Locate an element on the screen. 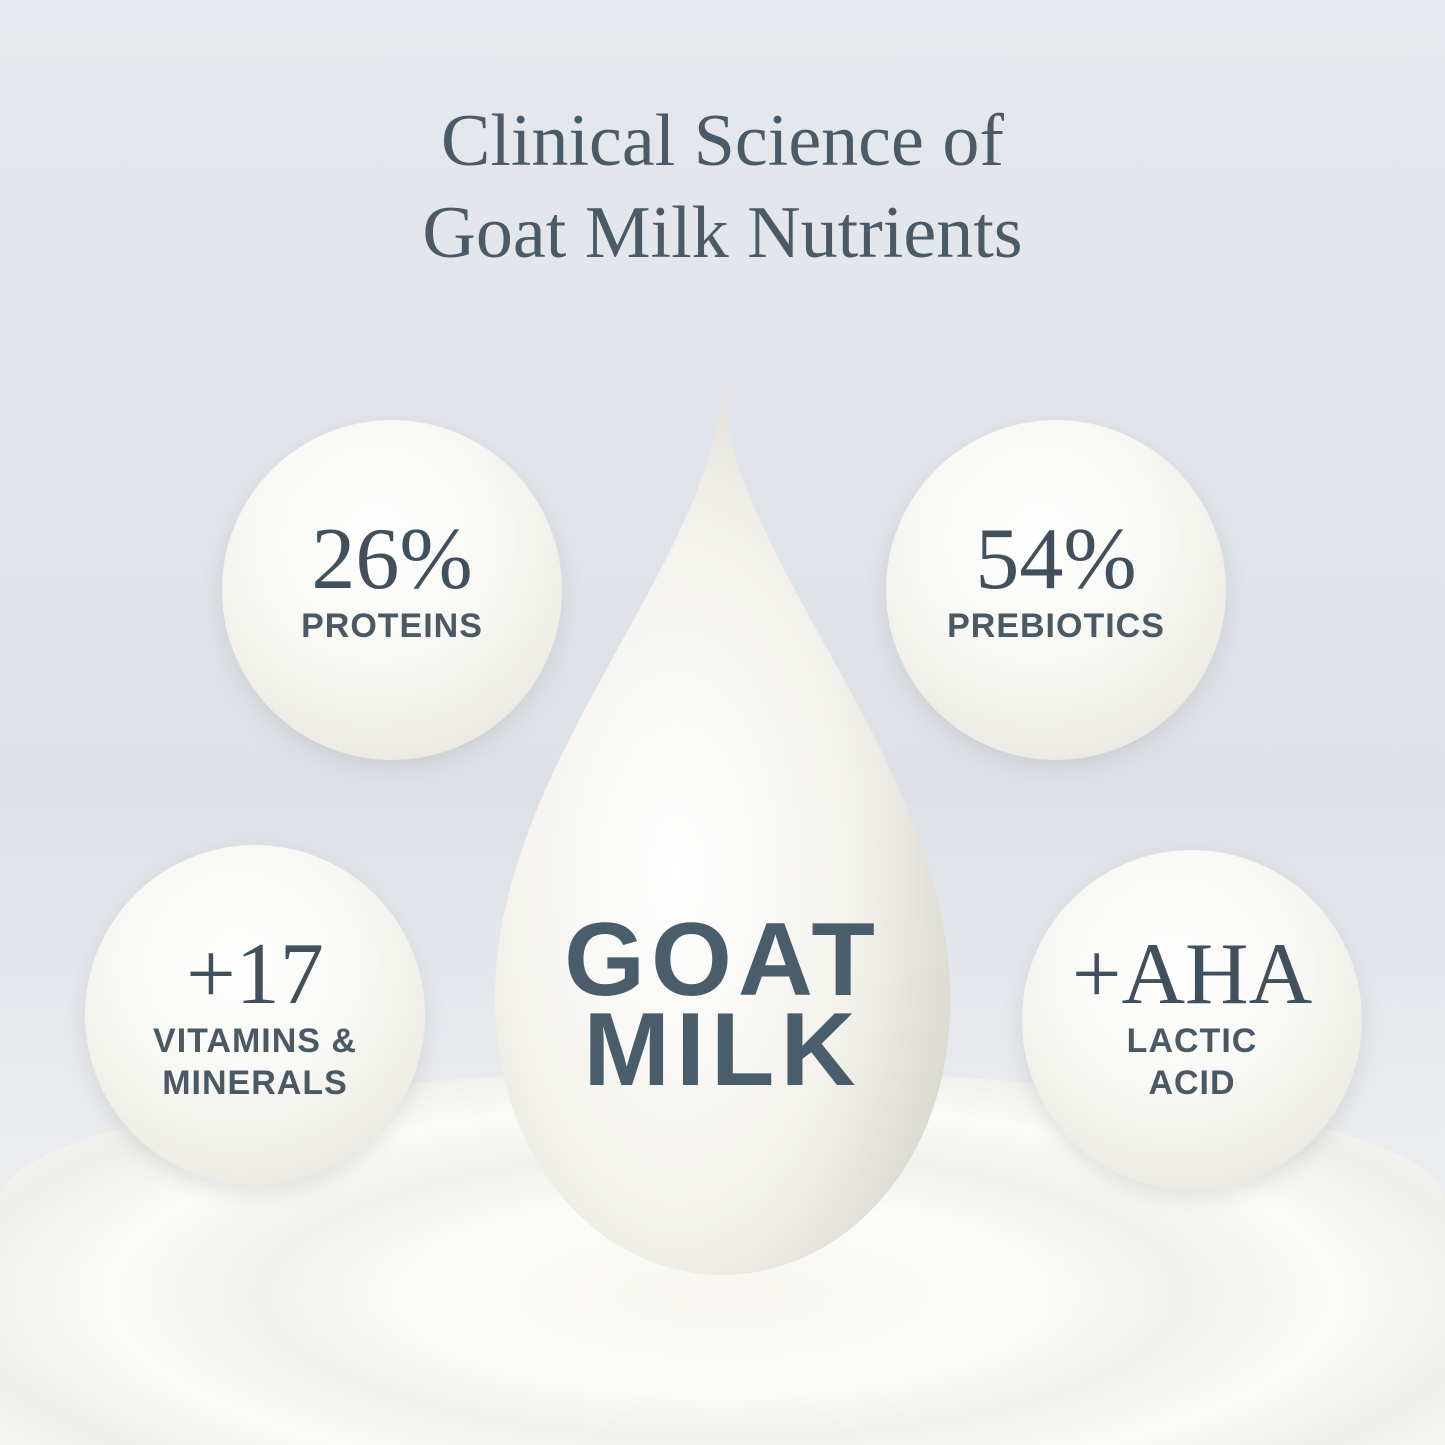 The height and width of the screenshot is (1445, 1445). orb-vitamins-minerals: +17 VITAMINS & MINERALS is located at coordinates (255, 1015).